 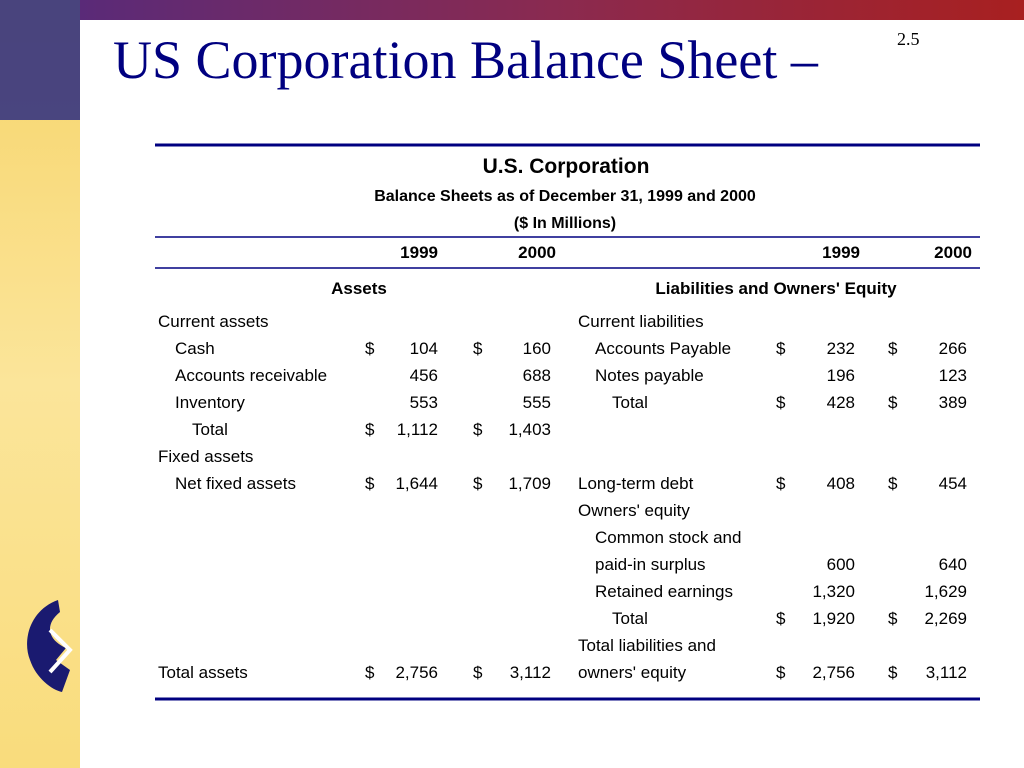 I want to click on top-bar, so click(x=552, y=10).